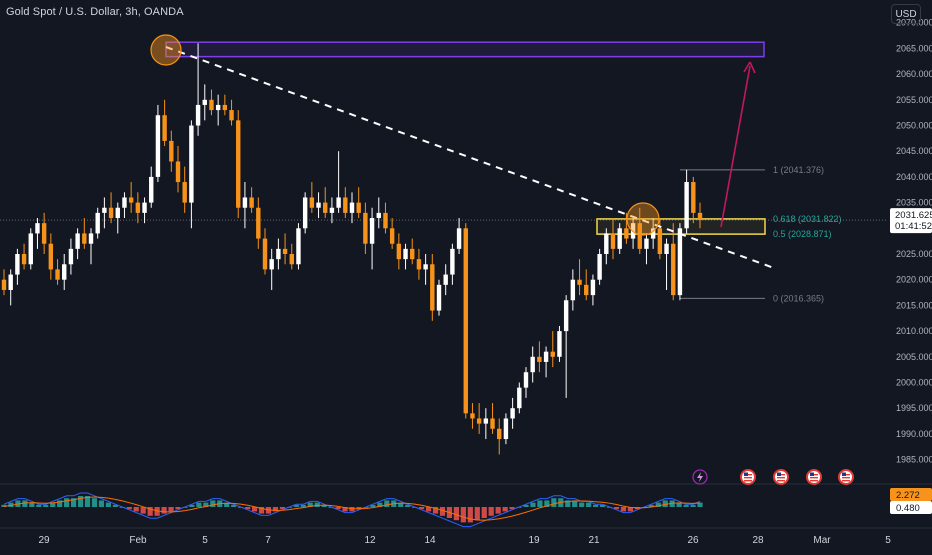  I want to click on price-tick-label: 2005.000, so click(914, 357).